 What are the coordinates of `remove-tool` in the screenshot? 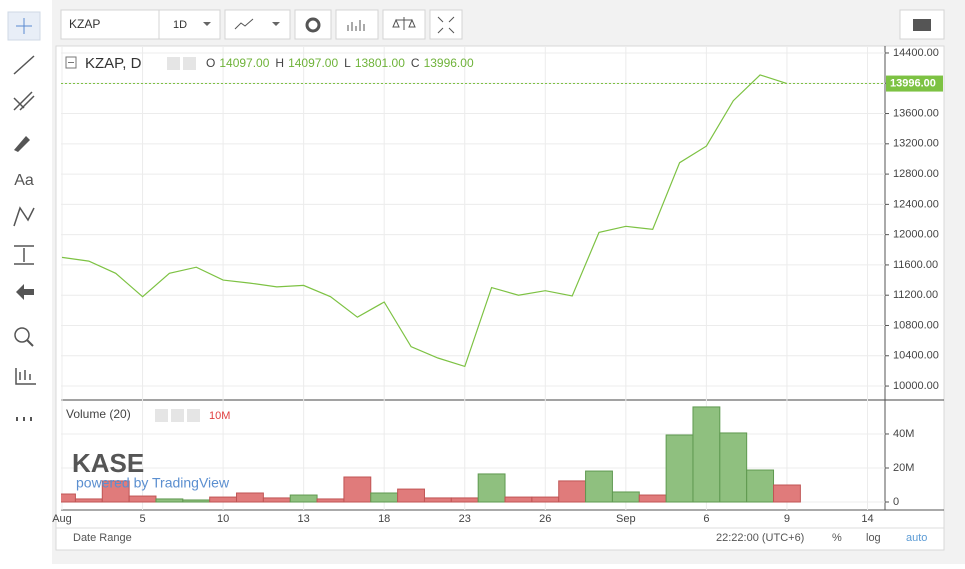 It's located at (25, 292).